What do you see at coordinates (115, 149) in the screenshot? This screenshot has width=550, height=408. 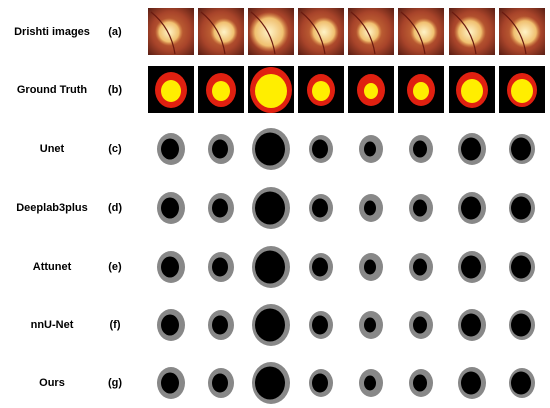 I see `row-letter: (c)` at bounding box center [115, 149].